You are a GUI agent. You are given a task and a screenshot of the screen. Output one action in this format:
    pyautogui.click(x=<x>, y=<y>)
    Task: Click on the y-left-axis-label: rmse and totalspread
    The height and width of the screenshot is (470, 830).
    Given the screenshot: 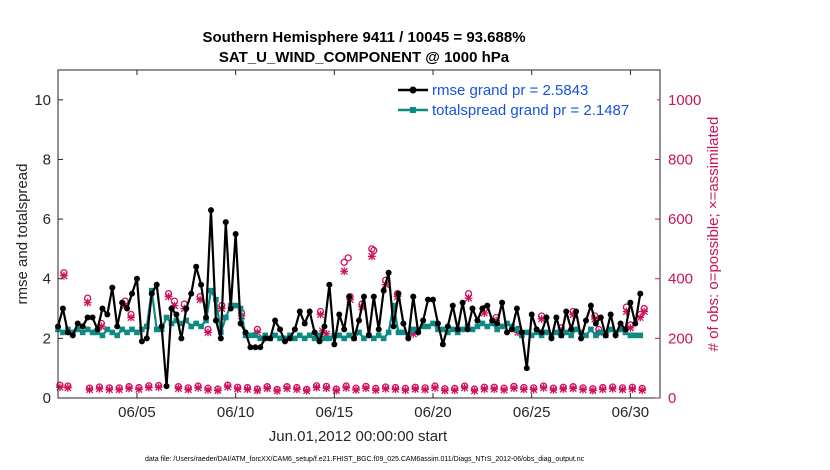 What is the action you would take?
    pyautogui.click(x=22, y=234)
    